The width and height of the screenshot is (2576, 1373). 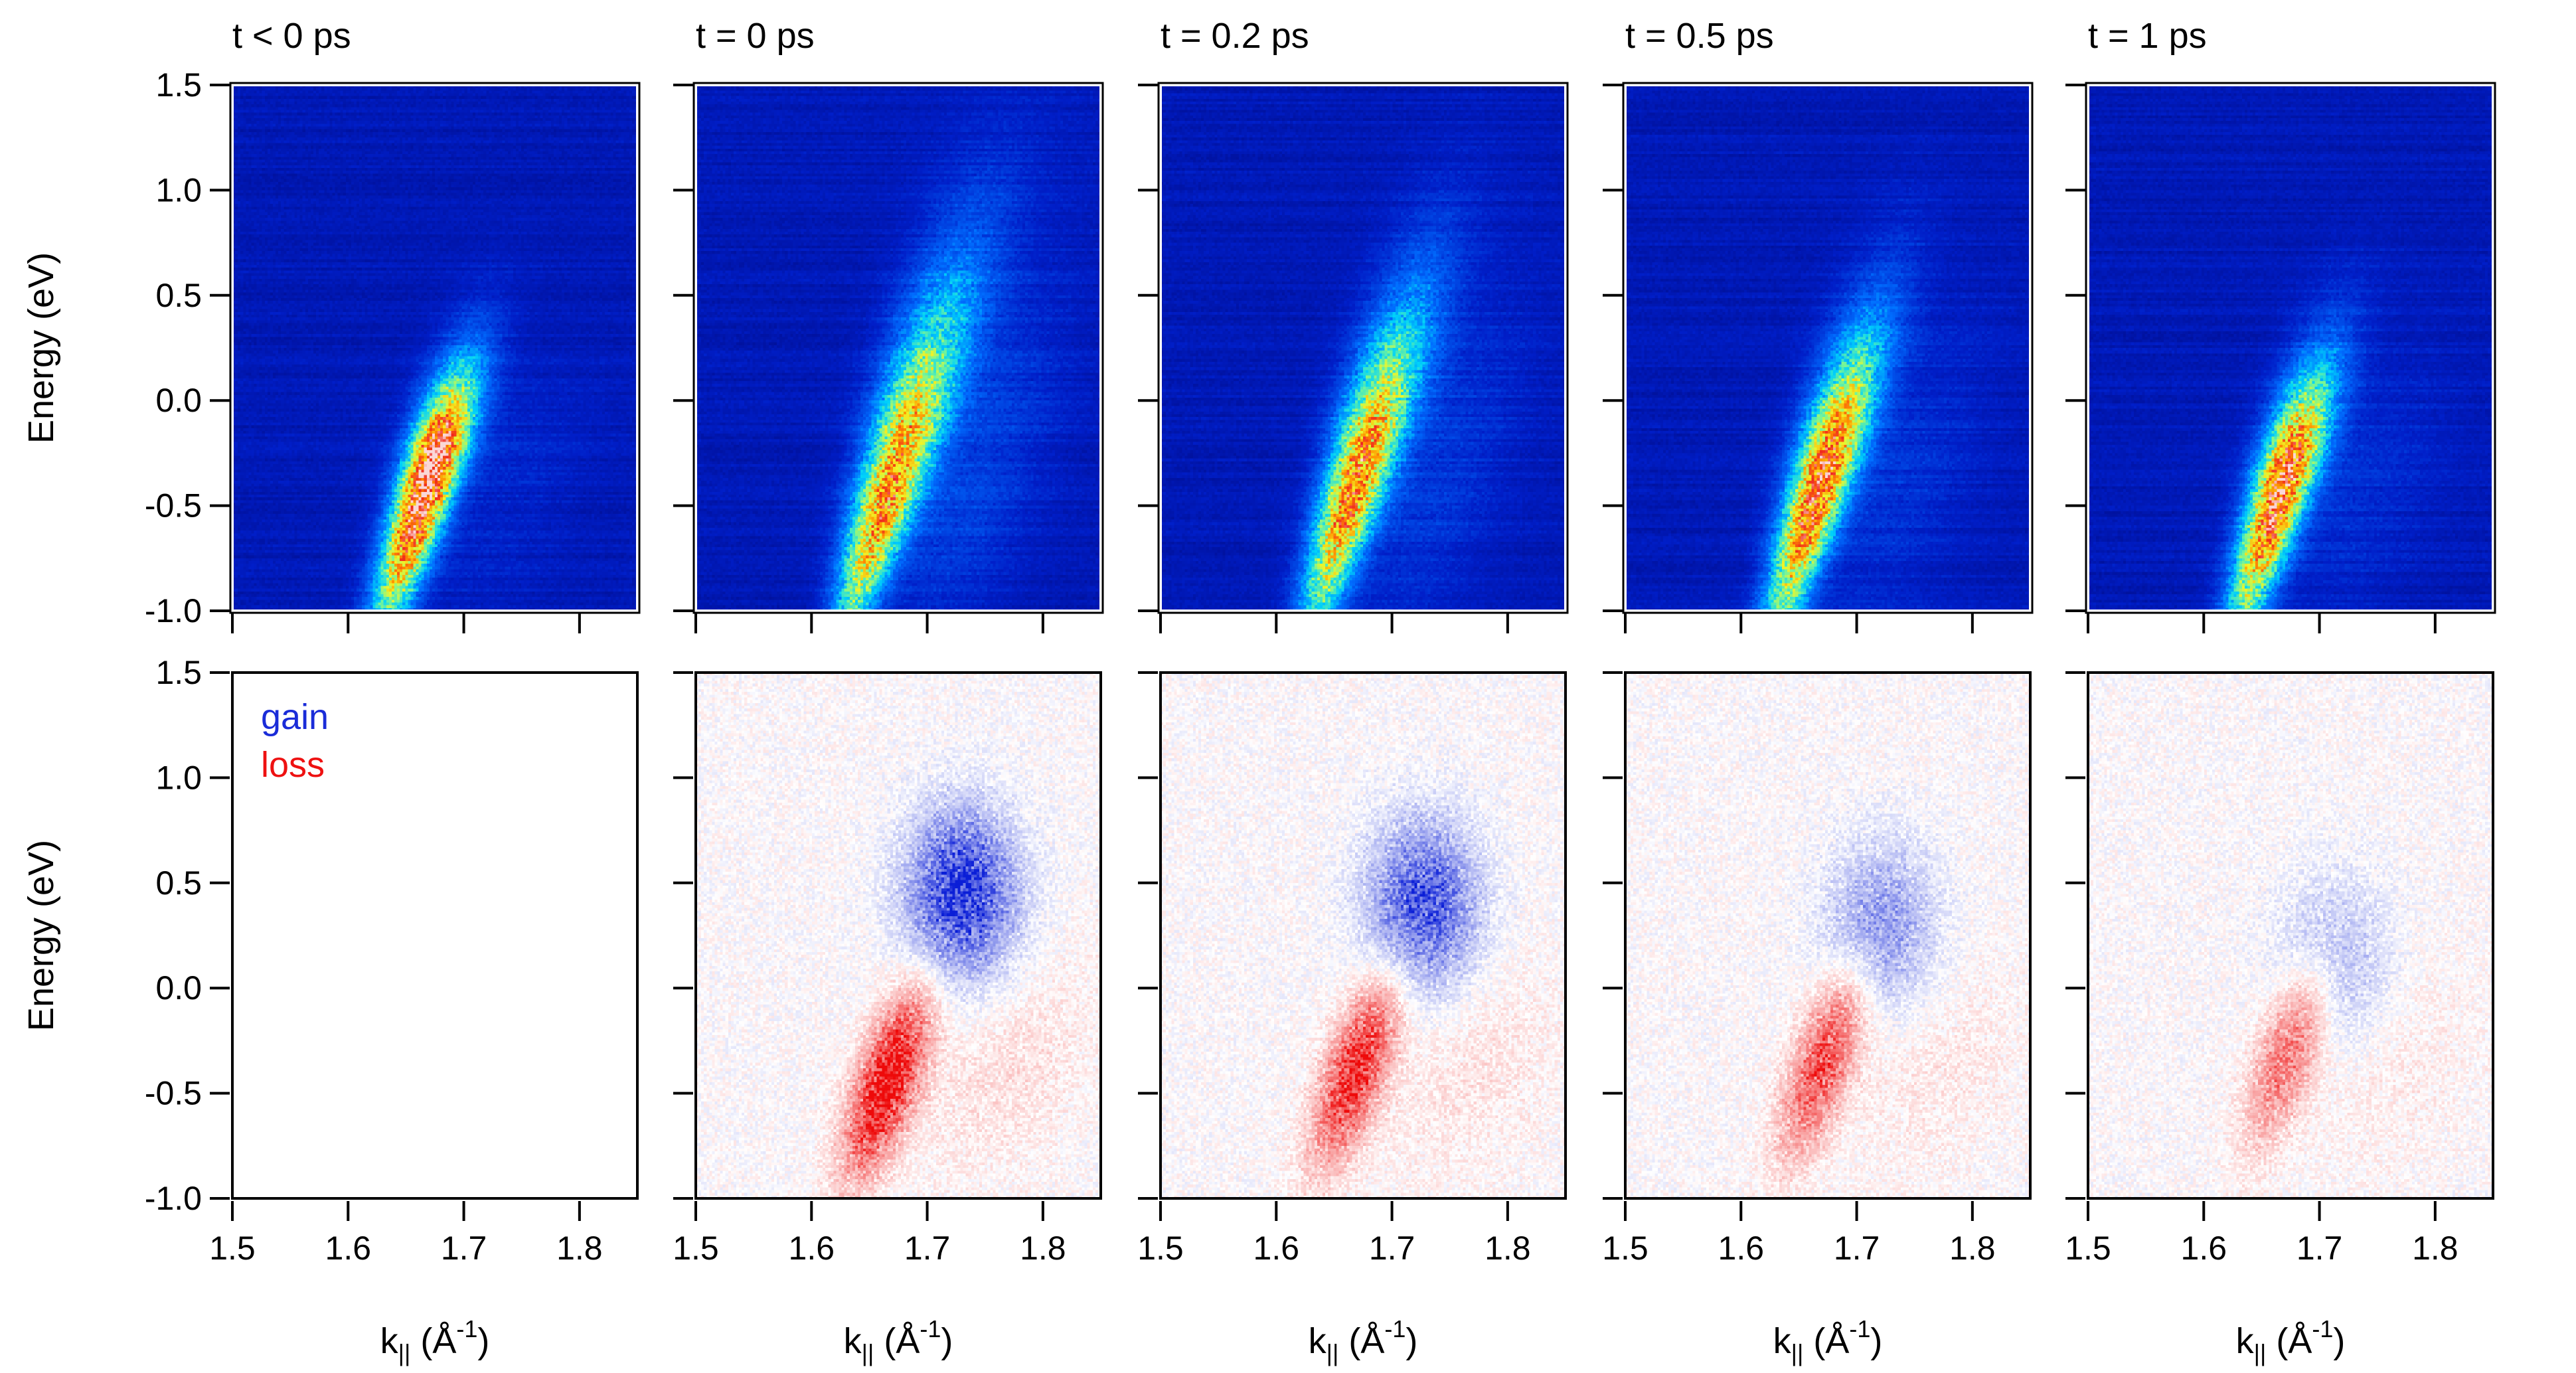 I want to click on difference-panel-3: 1.5 1.6 1.7 1.8 k|| (Å-1), so click(x=1352, y=1018).